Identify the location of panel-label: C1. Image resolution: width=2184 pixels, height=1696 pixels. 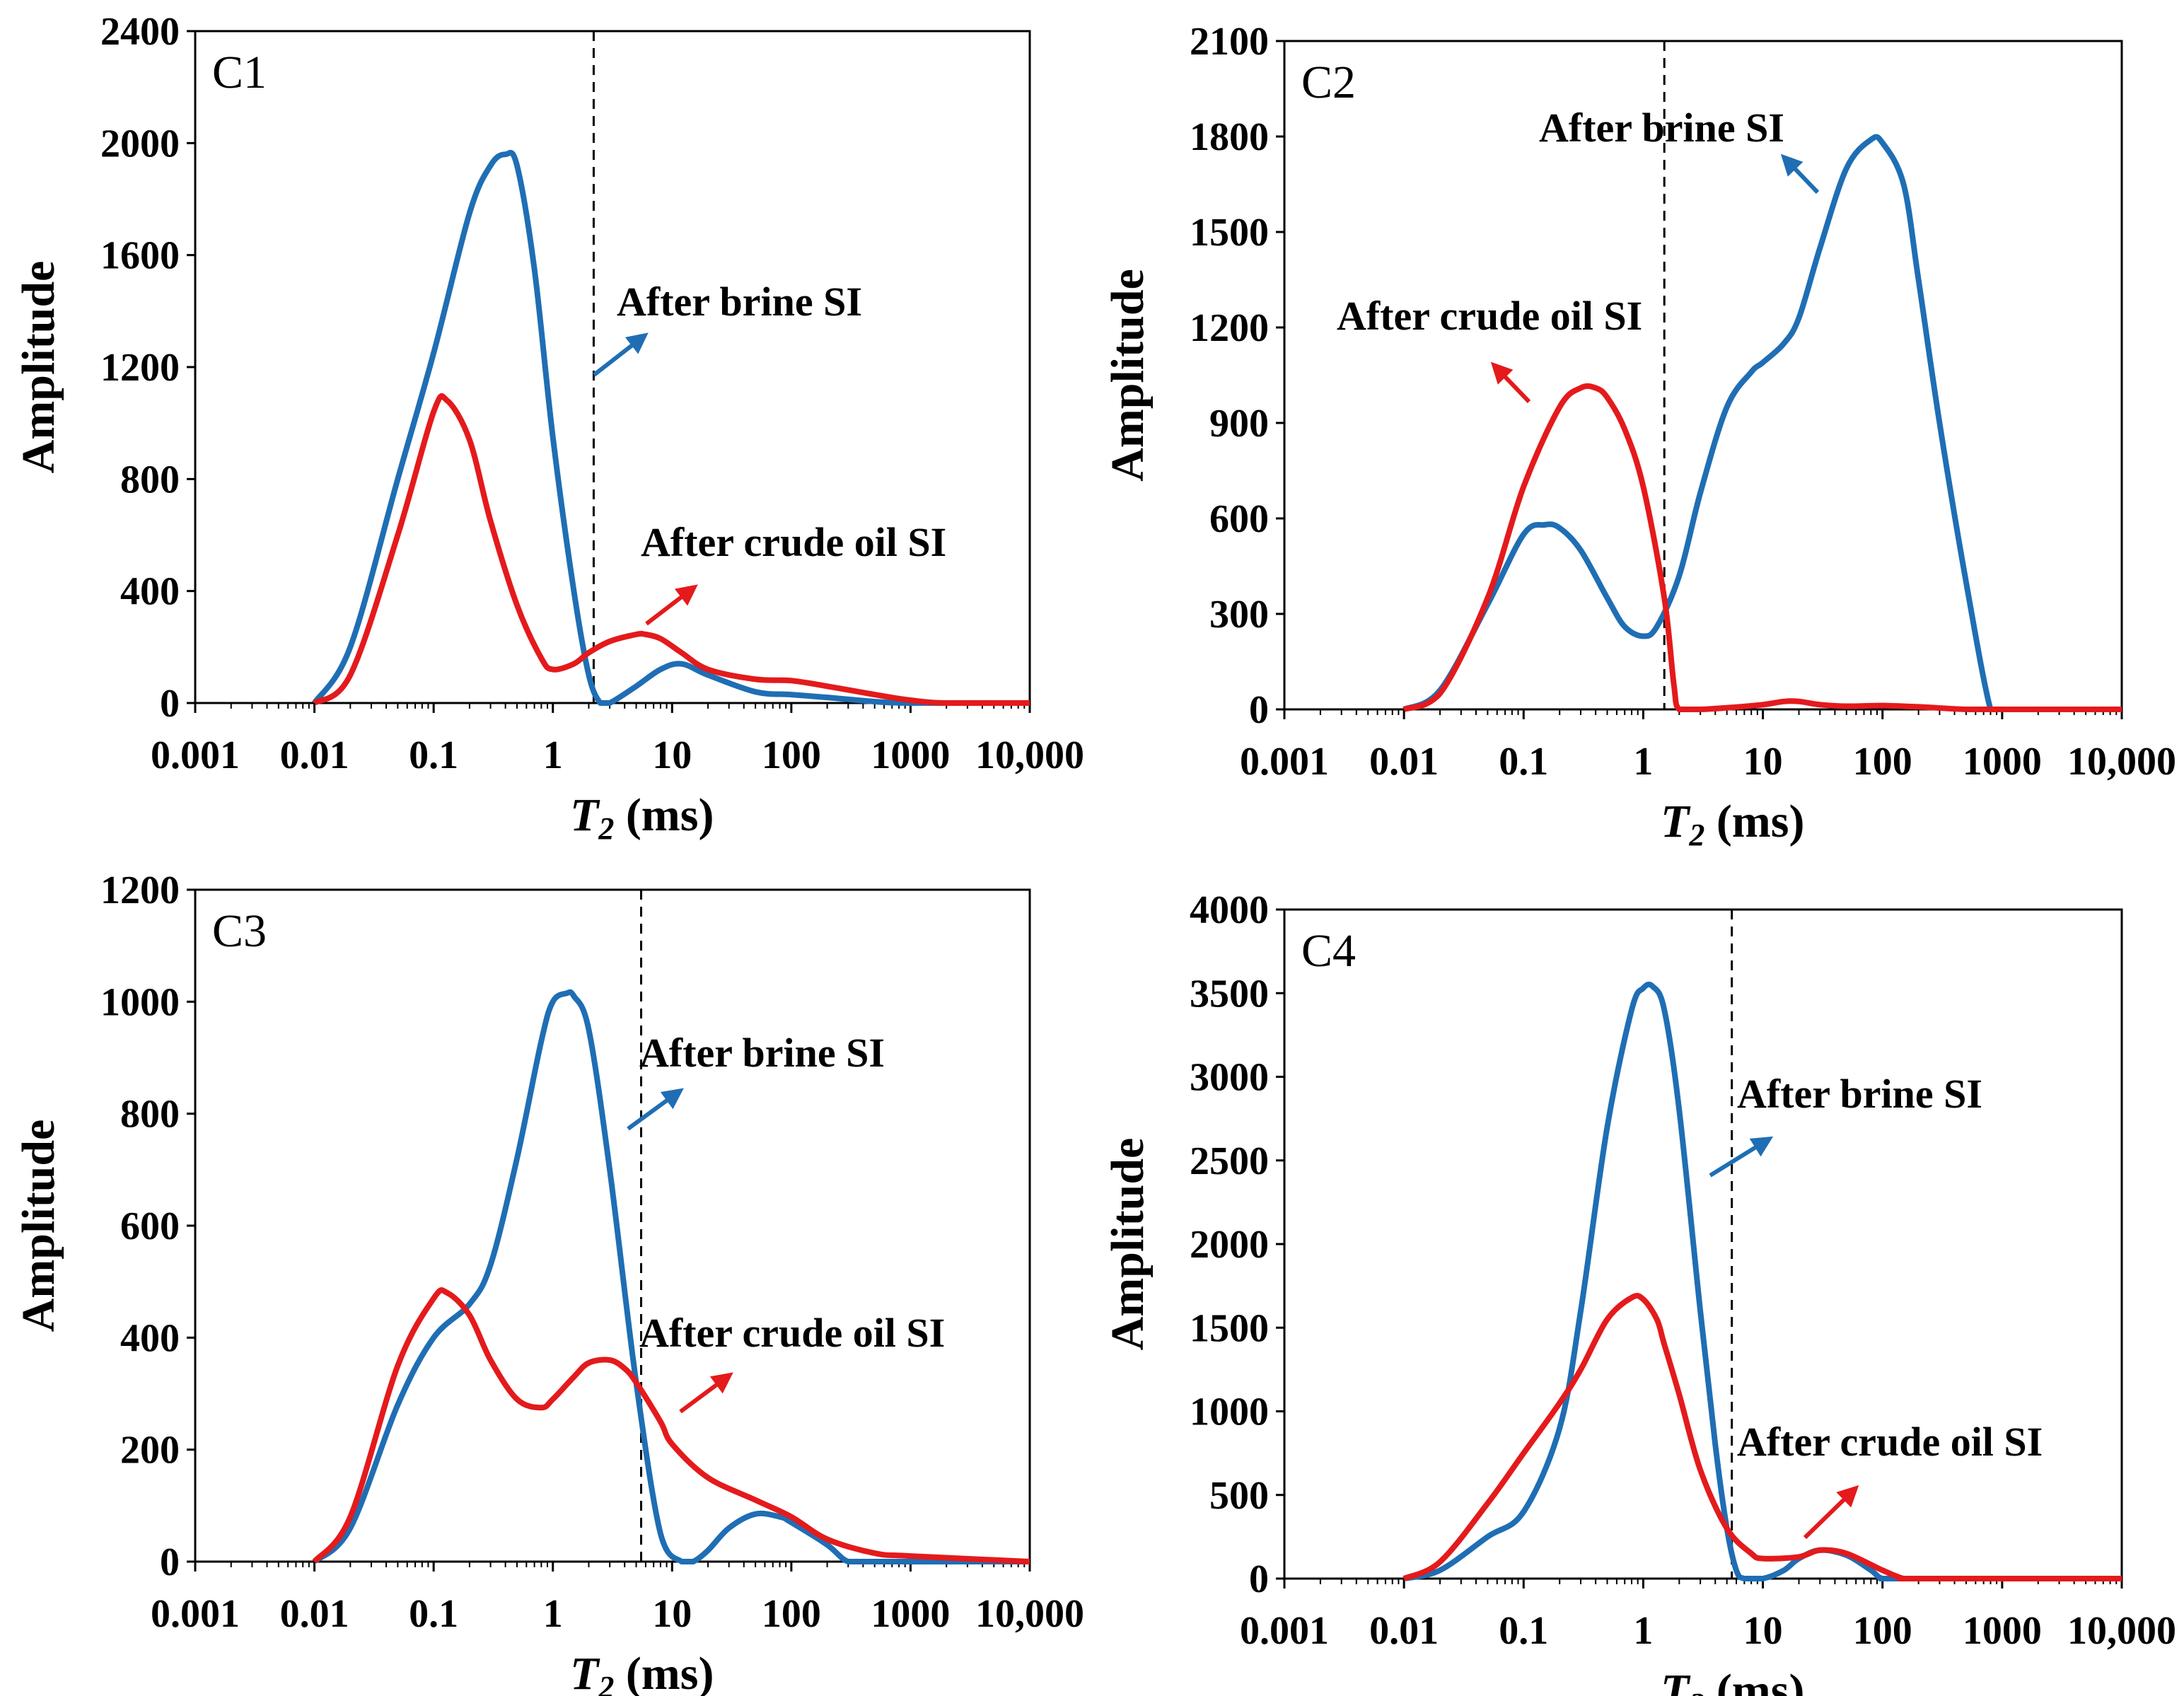
(240, 72).